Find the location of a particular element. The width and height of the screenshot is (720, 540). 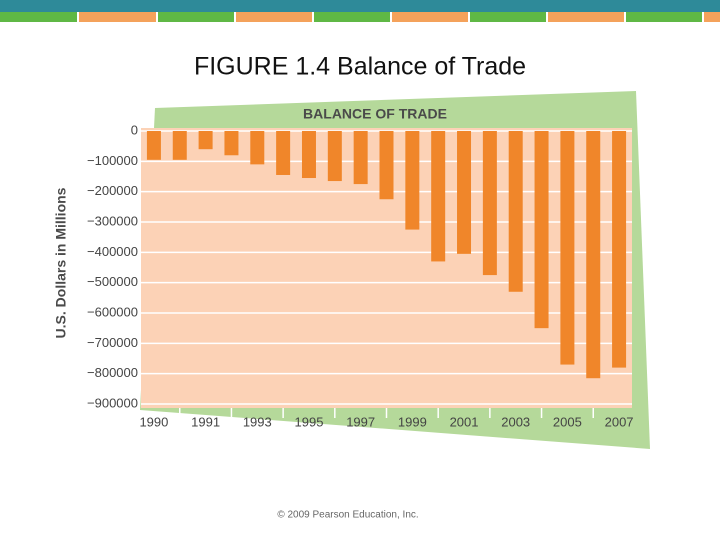

chart-title: BALANCE OF TRADE is located at coordinates (375, 114).